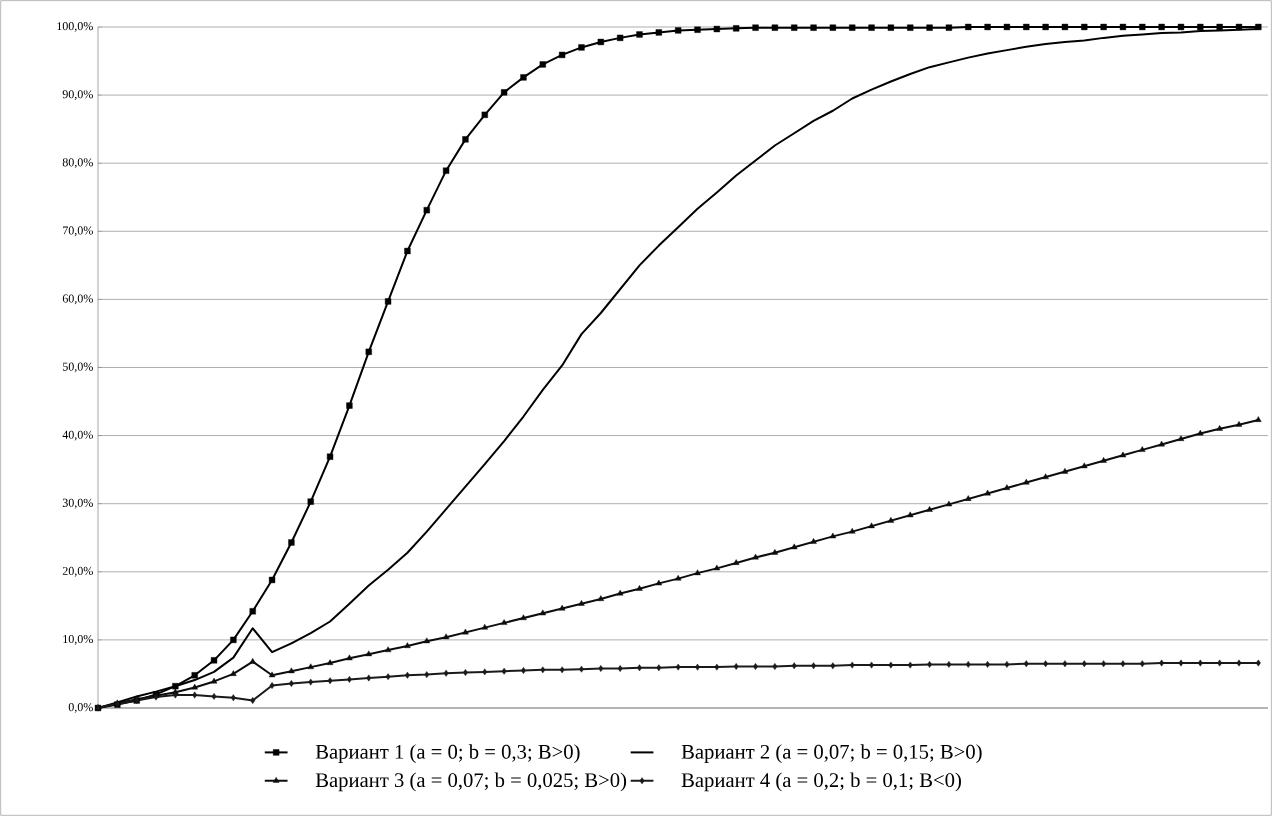  I want to click on y-tick-label: 60,0%, so click(77, 299).